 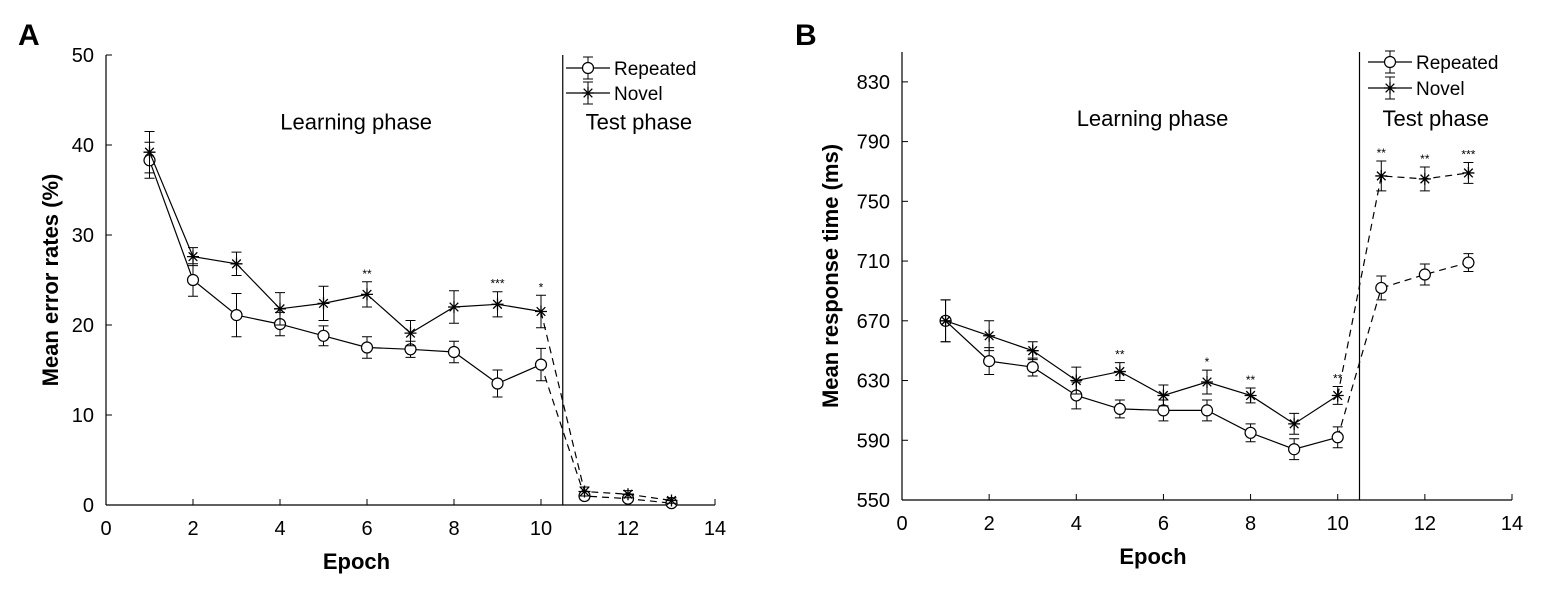 What do you see at coordinates (873, 202) in the screenshot?
I see `y-tick-label: 750` at bounding box center [873, 202].